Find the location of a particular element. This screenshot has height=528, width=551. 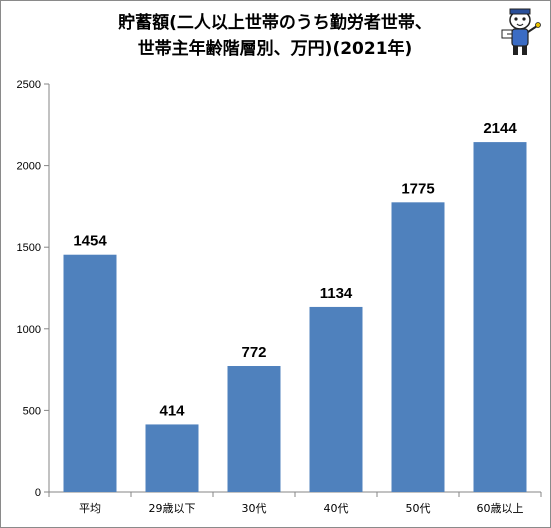

chart-title: 貯蓄額(二人以上世帯のうち勤労者世帯、 世帯主年齢階層別、万円)(2021年) is located at coordinates (275, 36).